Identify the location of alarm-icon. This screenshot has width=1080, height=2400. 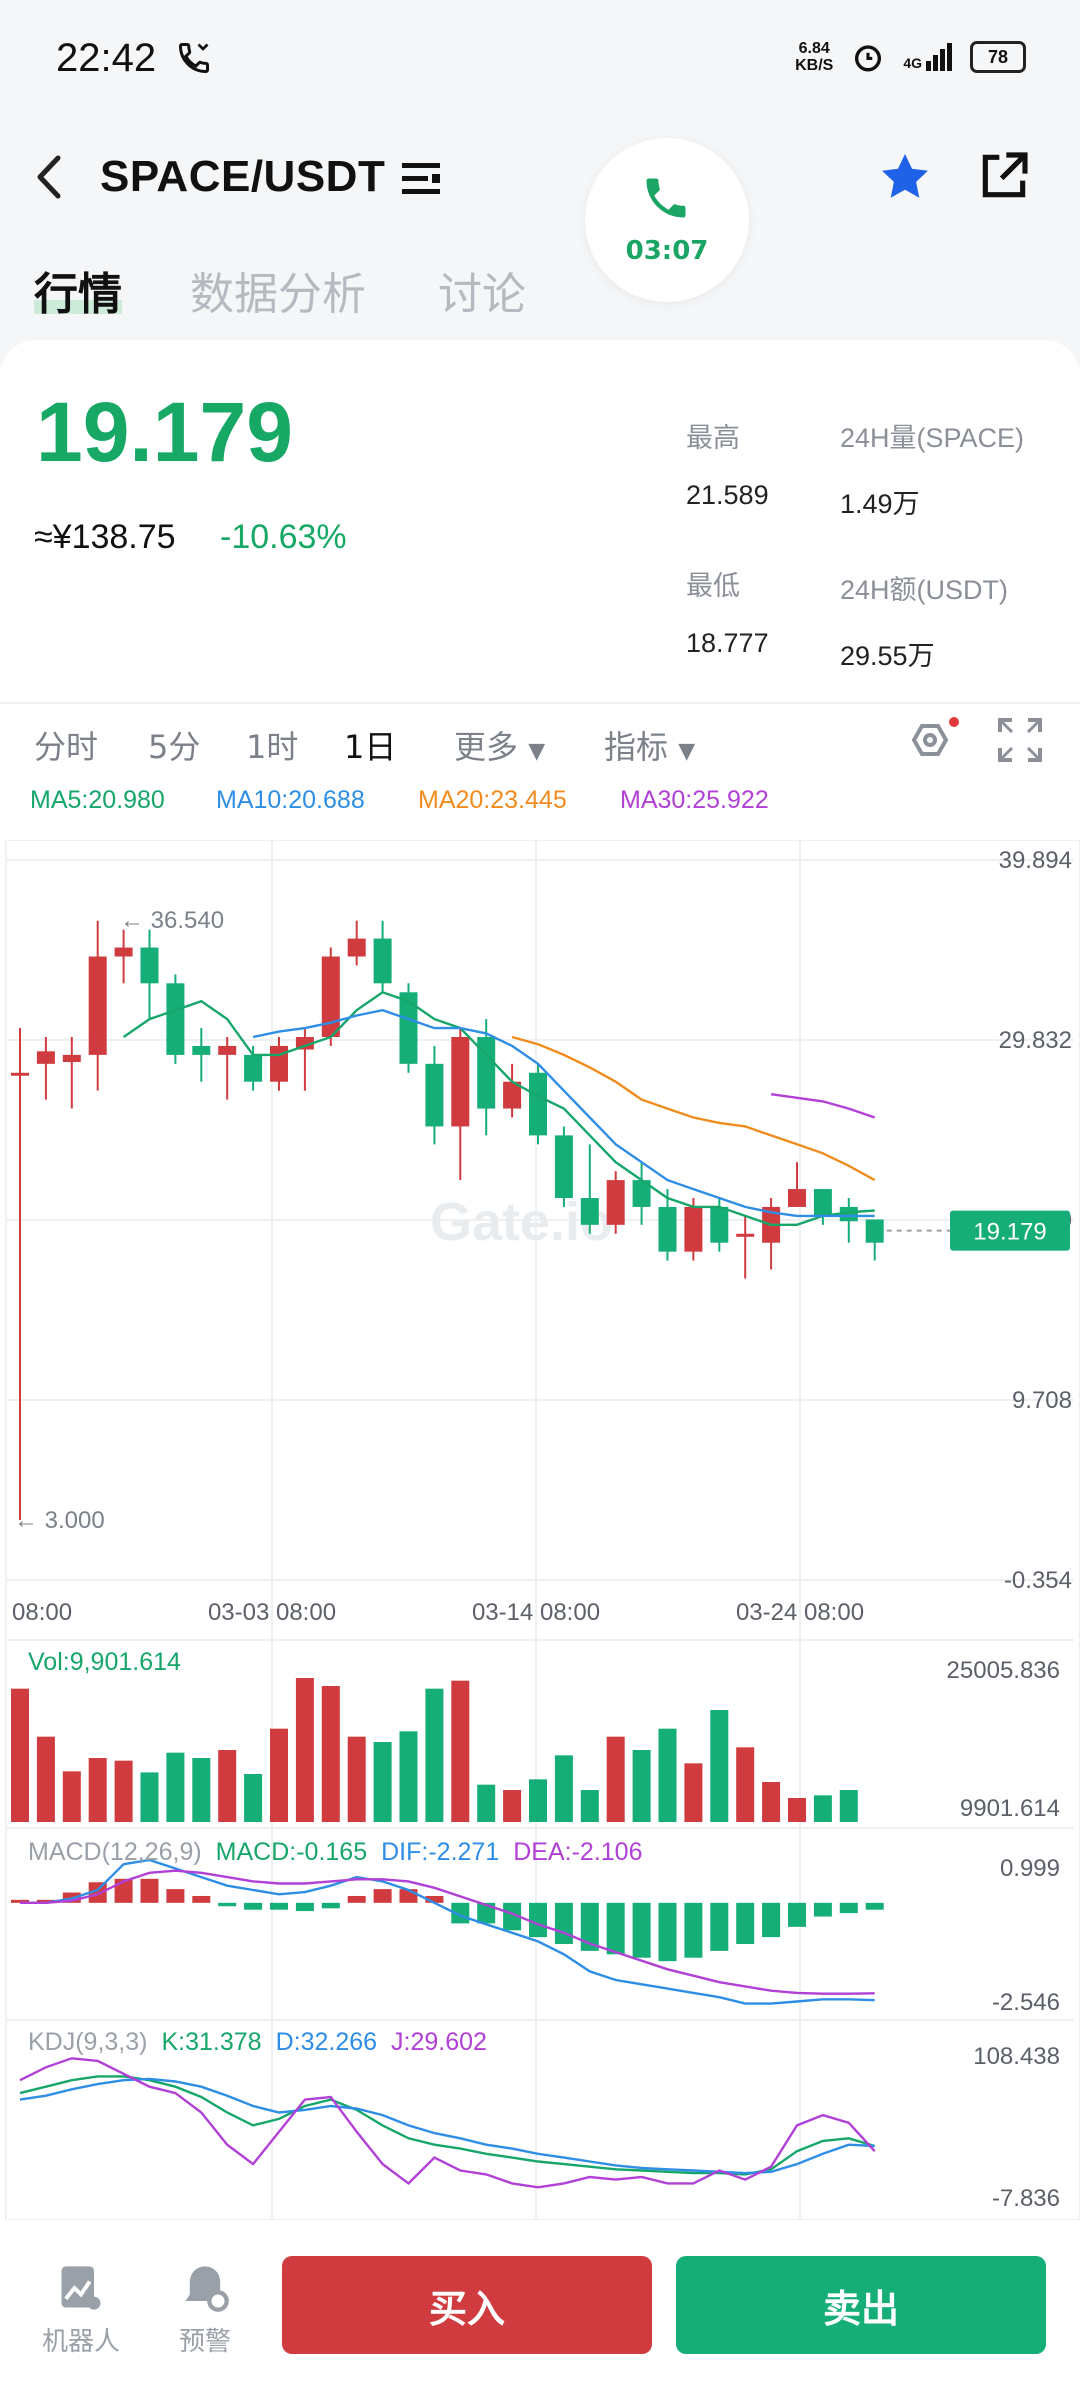
(868, 58).